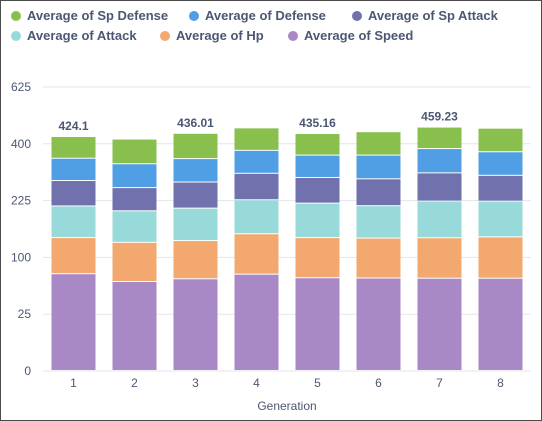  Describe the element at coordinates (21, 257) in the screenshot. I see `y-tick-label: 100` at that location.